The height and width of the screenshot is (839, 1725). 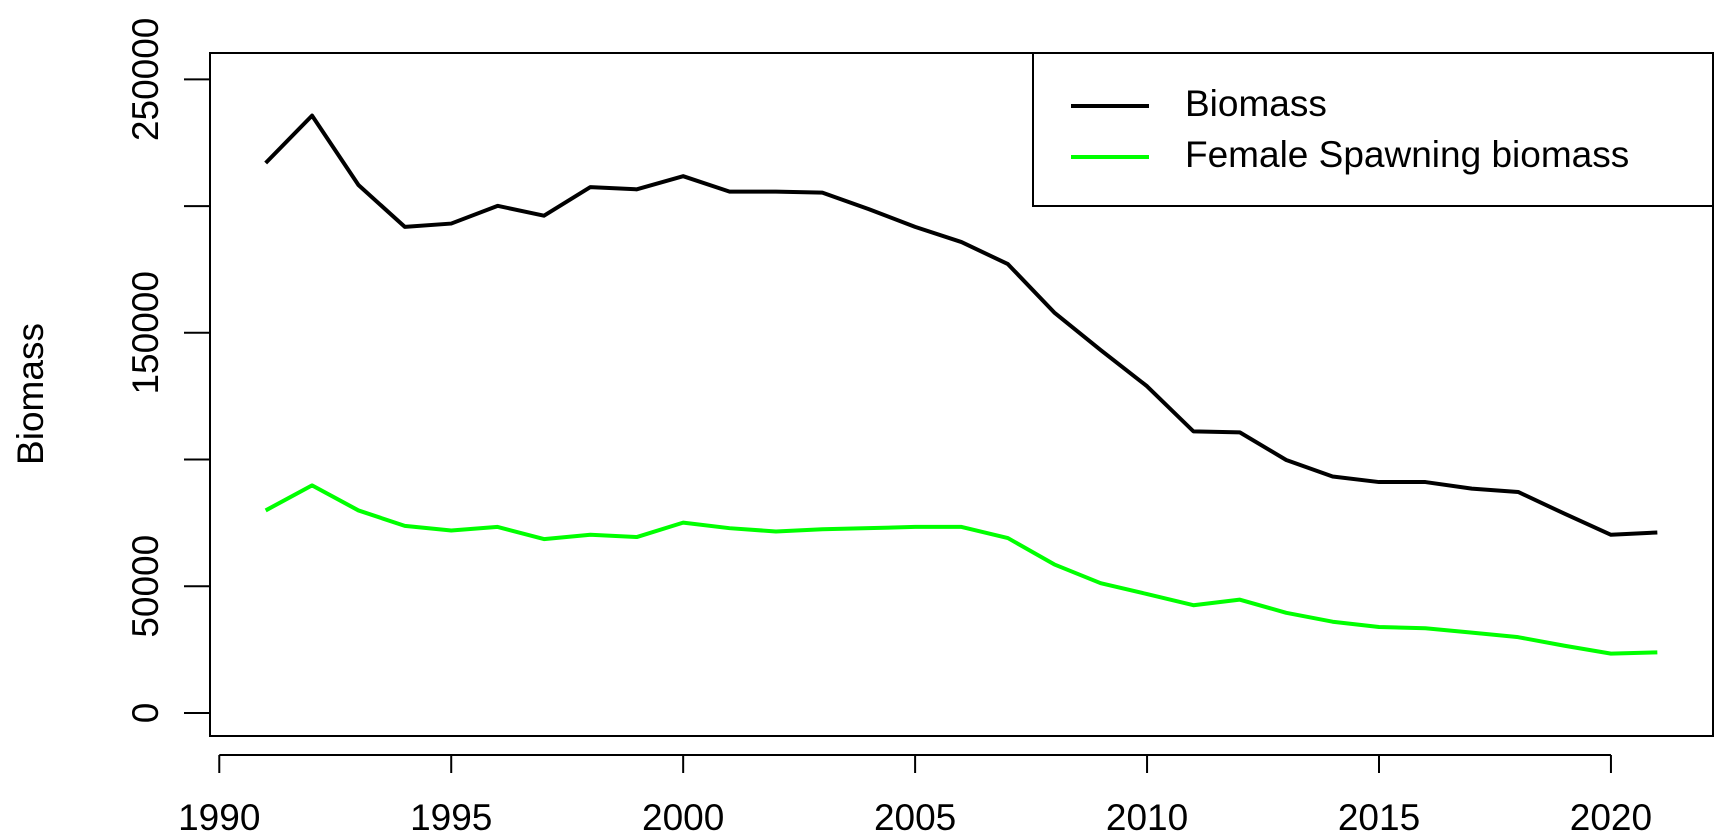 What do you see at coordinates (683, 817) in the screenshot?
I see `x-tick-label: 2000` at bounding box center [683, 817].